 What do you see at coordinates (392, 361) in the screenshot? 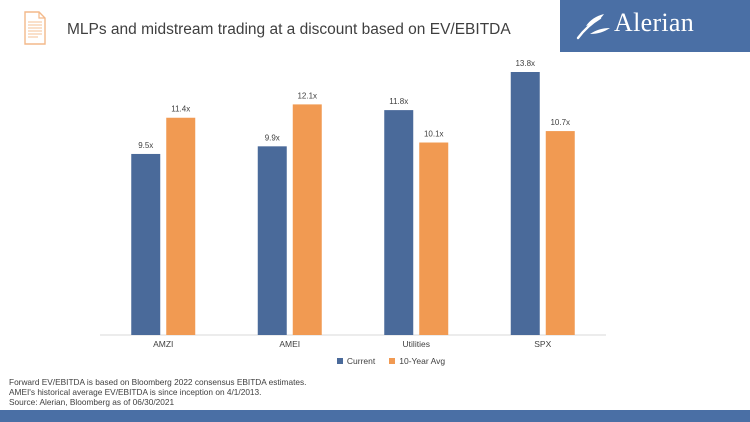
I see `legend-swatch-10-year-avg` at bounding box center [392, 361].